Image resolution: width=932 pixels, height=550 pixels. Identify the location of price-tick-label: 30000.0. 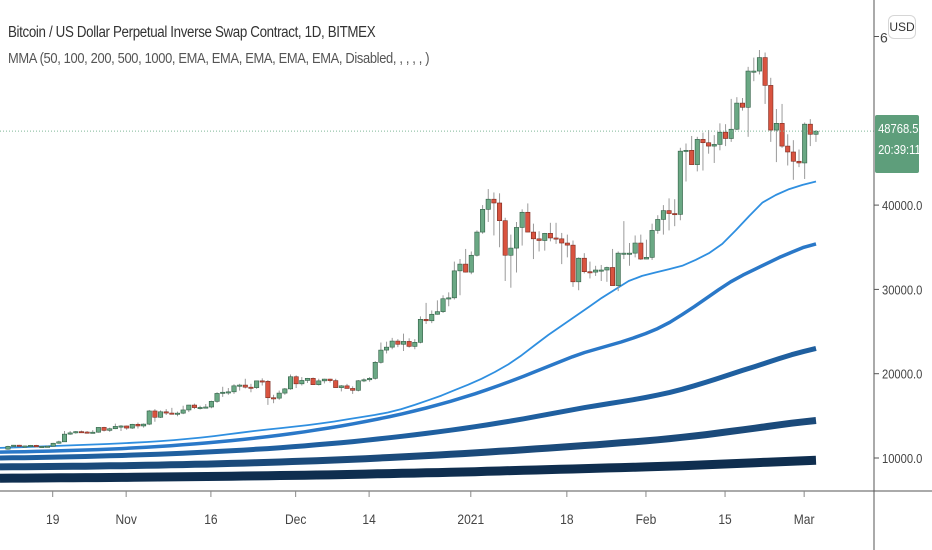
(902, 290).